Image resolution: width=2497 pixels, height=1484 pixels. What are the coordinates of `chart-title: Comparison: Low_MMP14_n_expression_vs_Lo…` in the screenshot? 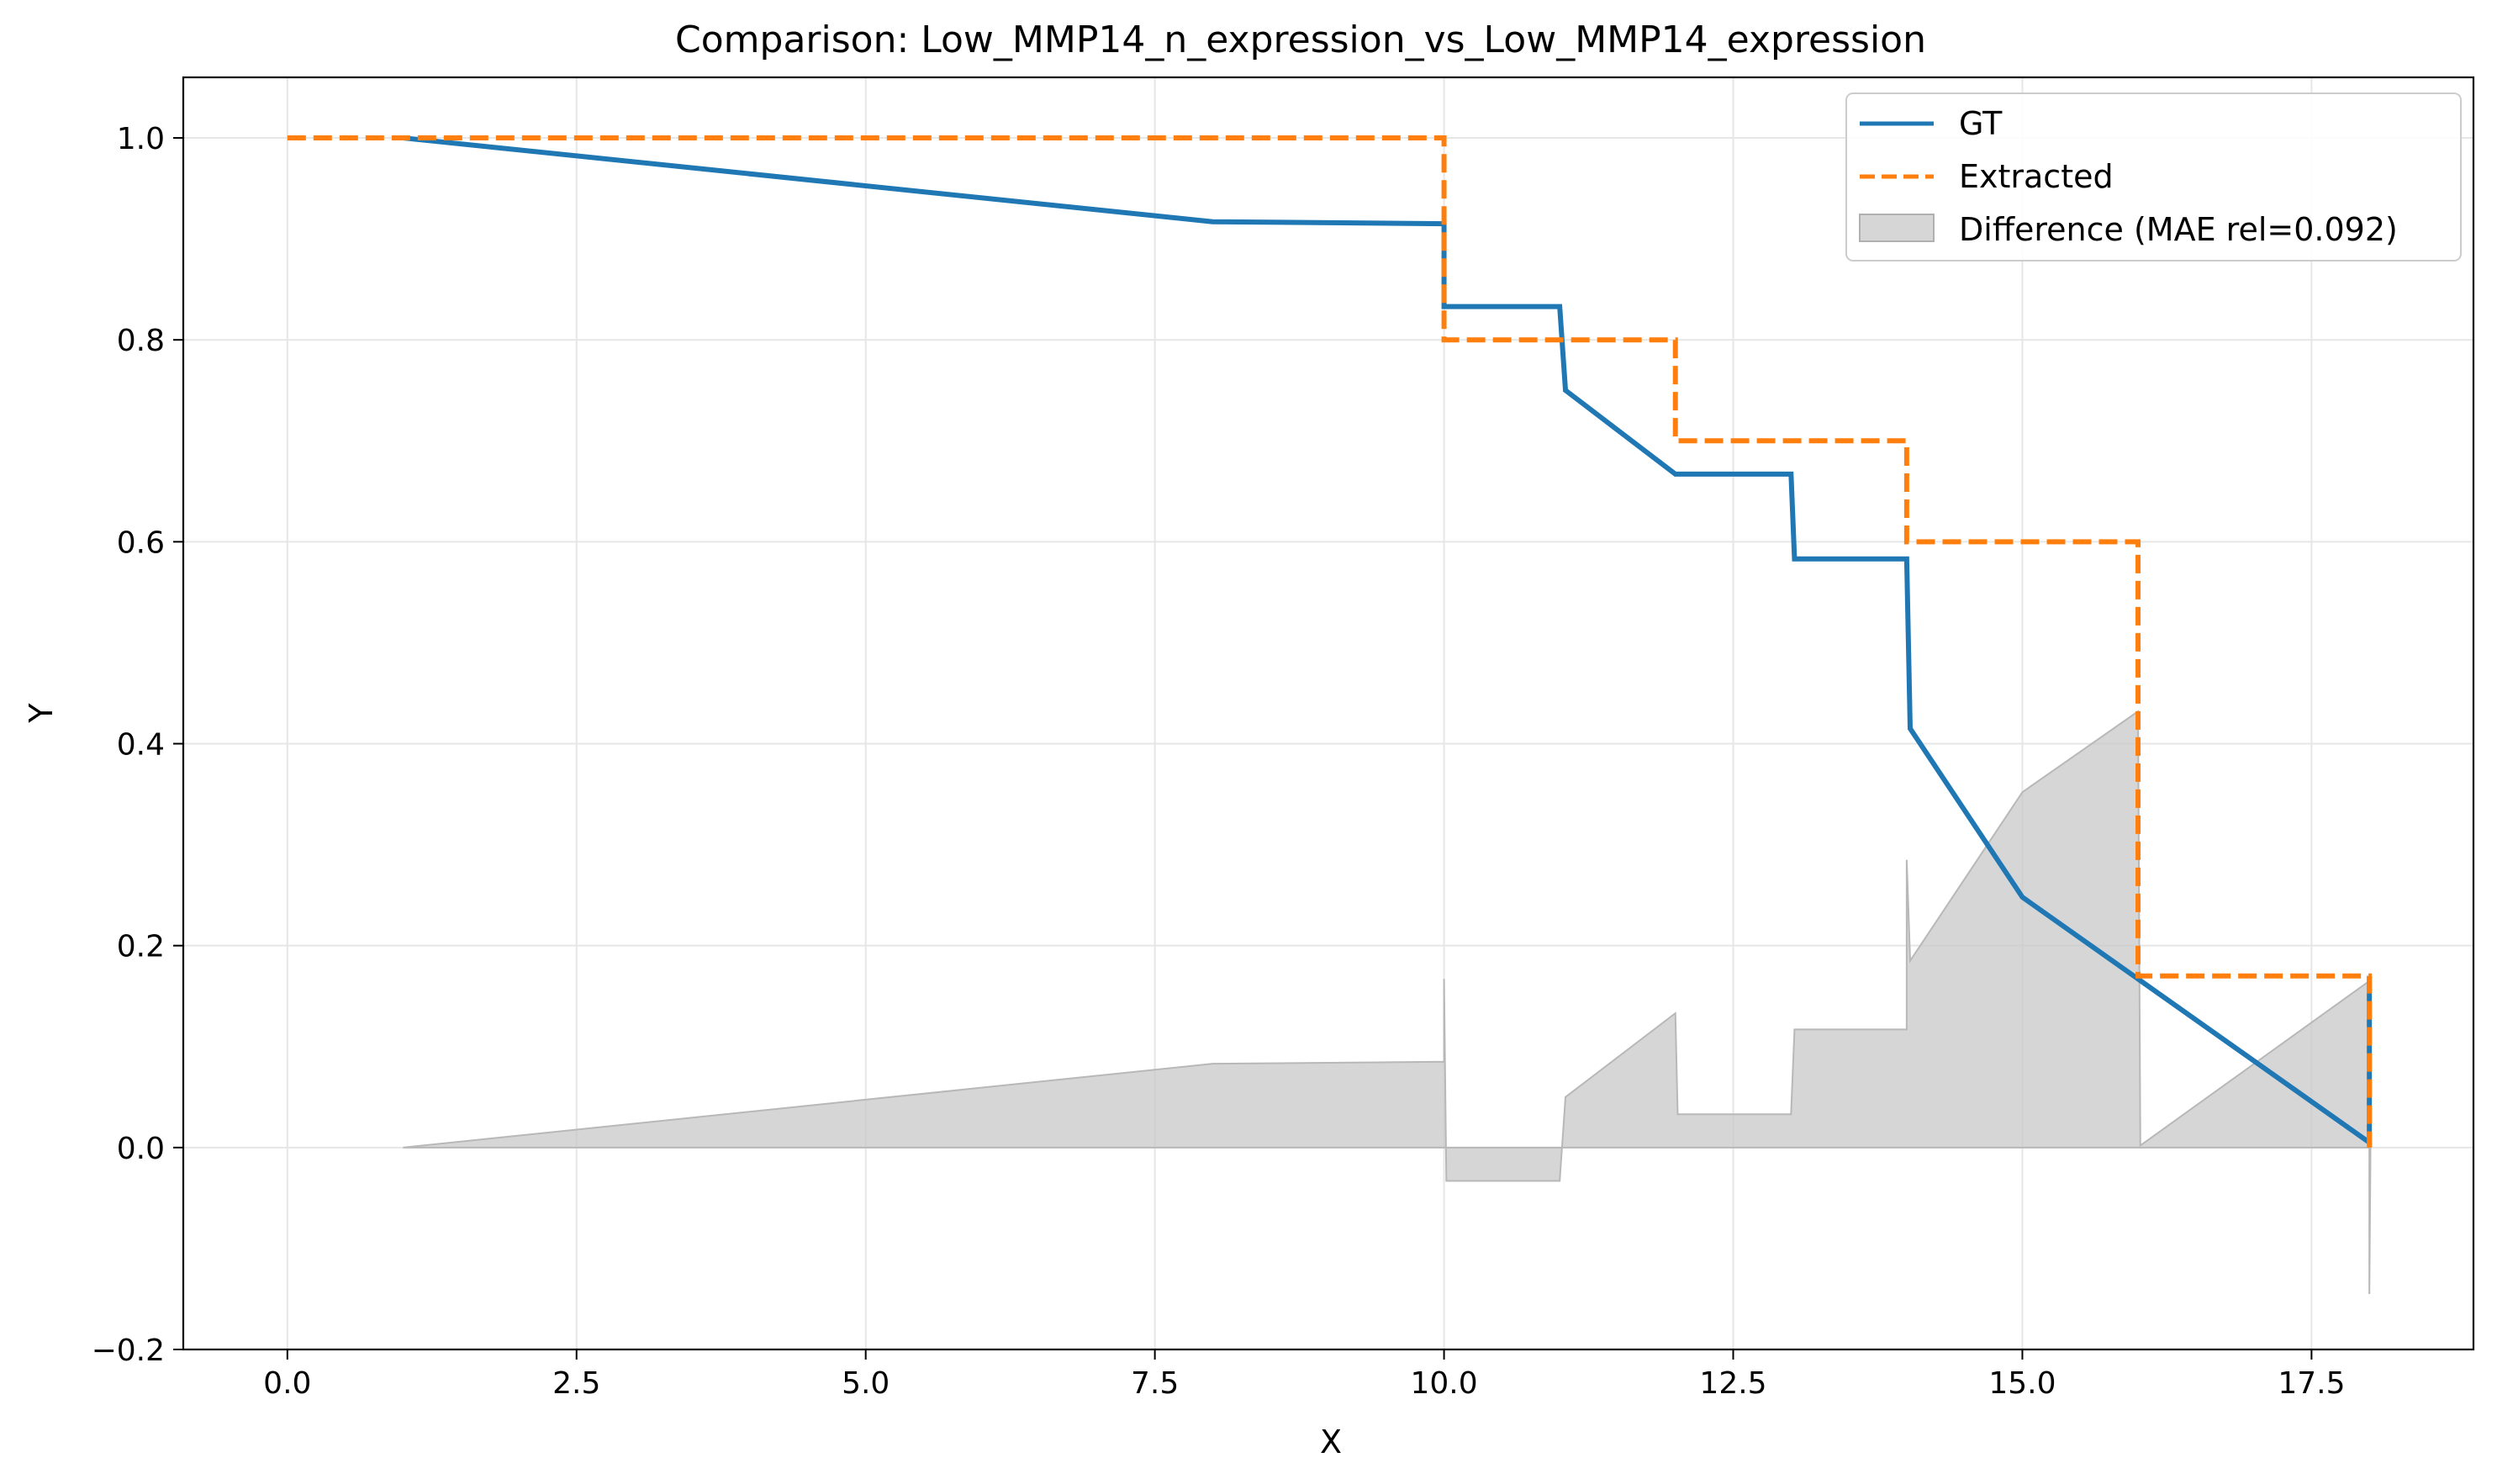 It's located at (1300, 39).